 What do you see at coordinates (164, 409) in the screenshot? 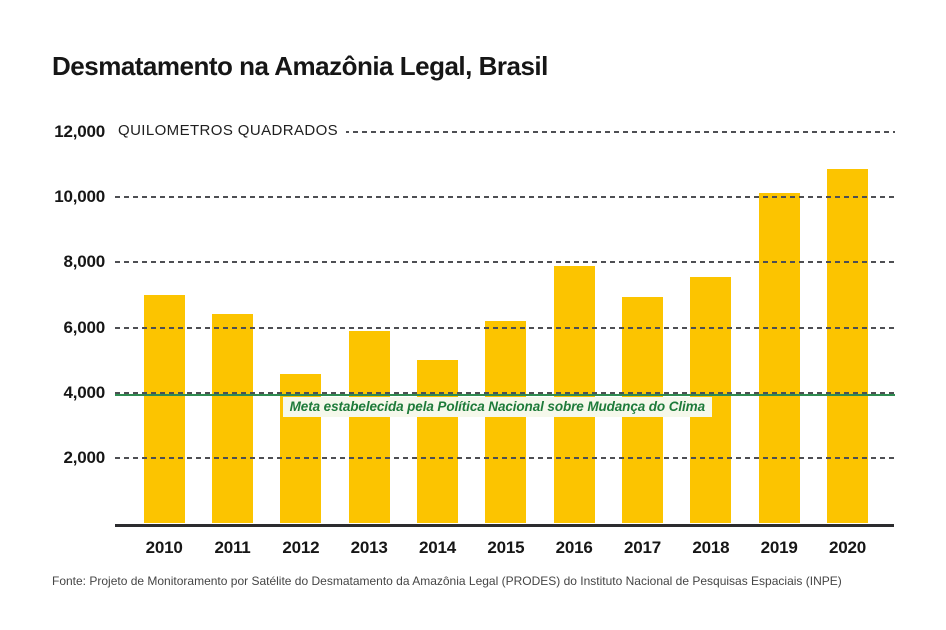
I see `bar-2010` at bounding box center [164, 409].